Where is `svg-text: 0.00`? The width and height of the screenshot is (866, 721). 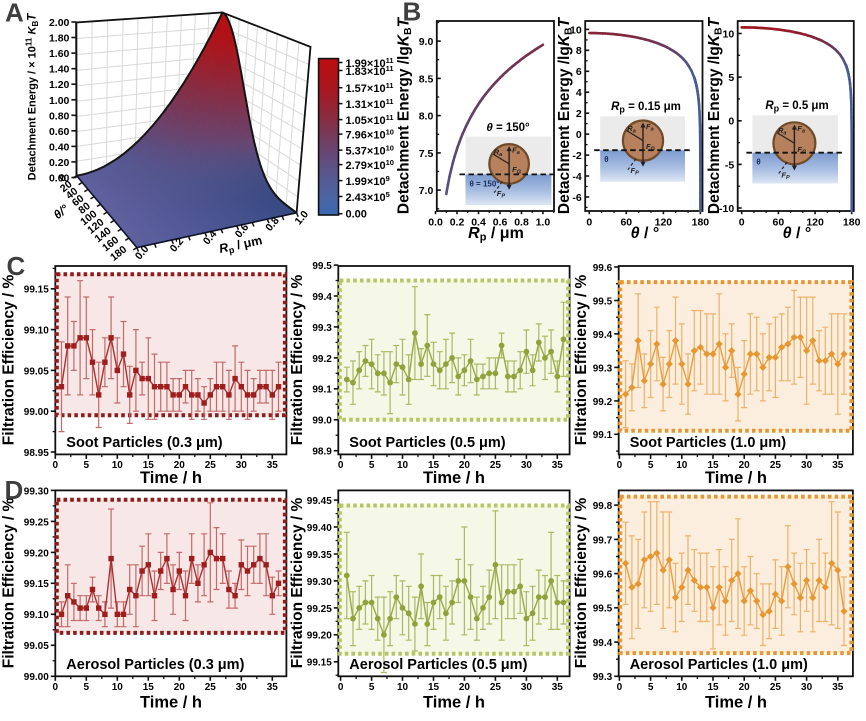 svg-text: 0.00 is located at coordinates (356, 215).